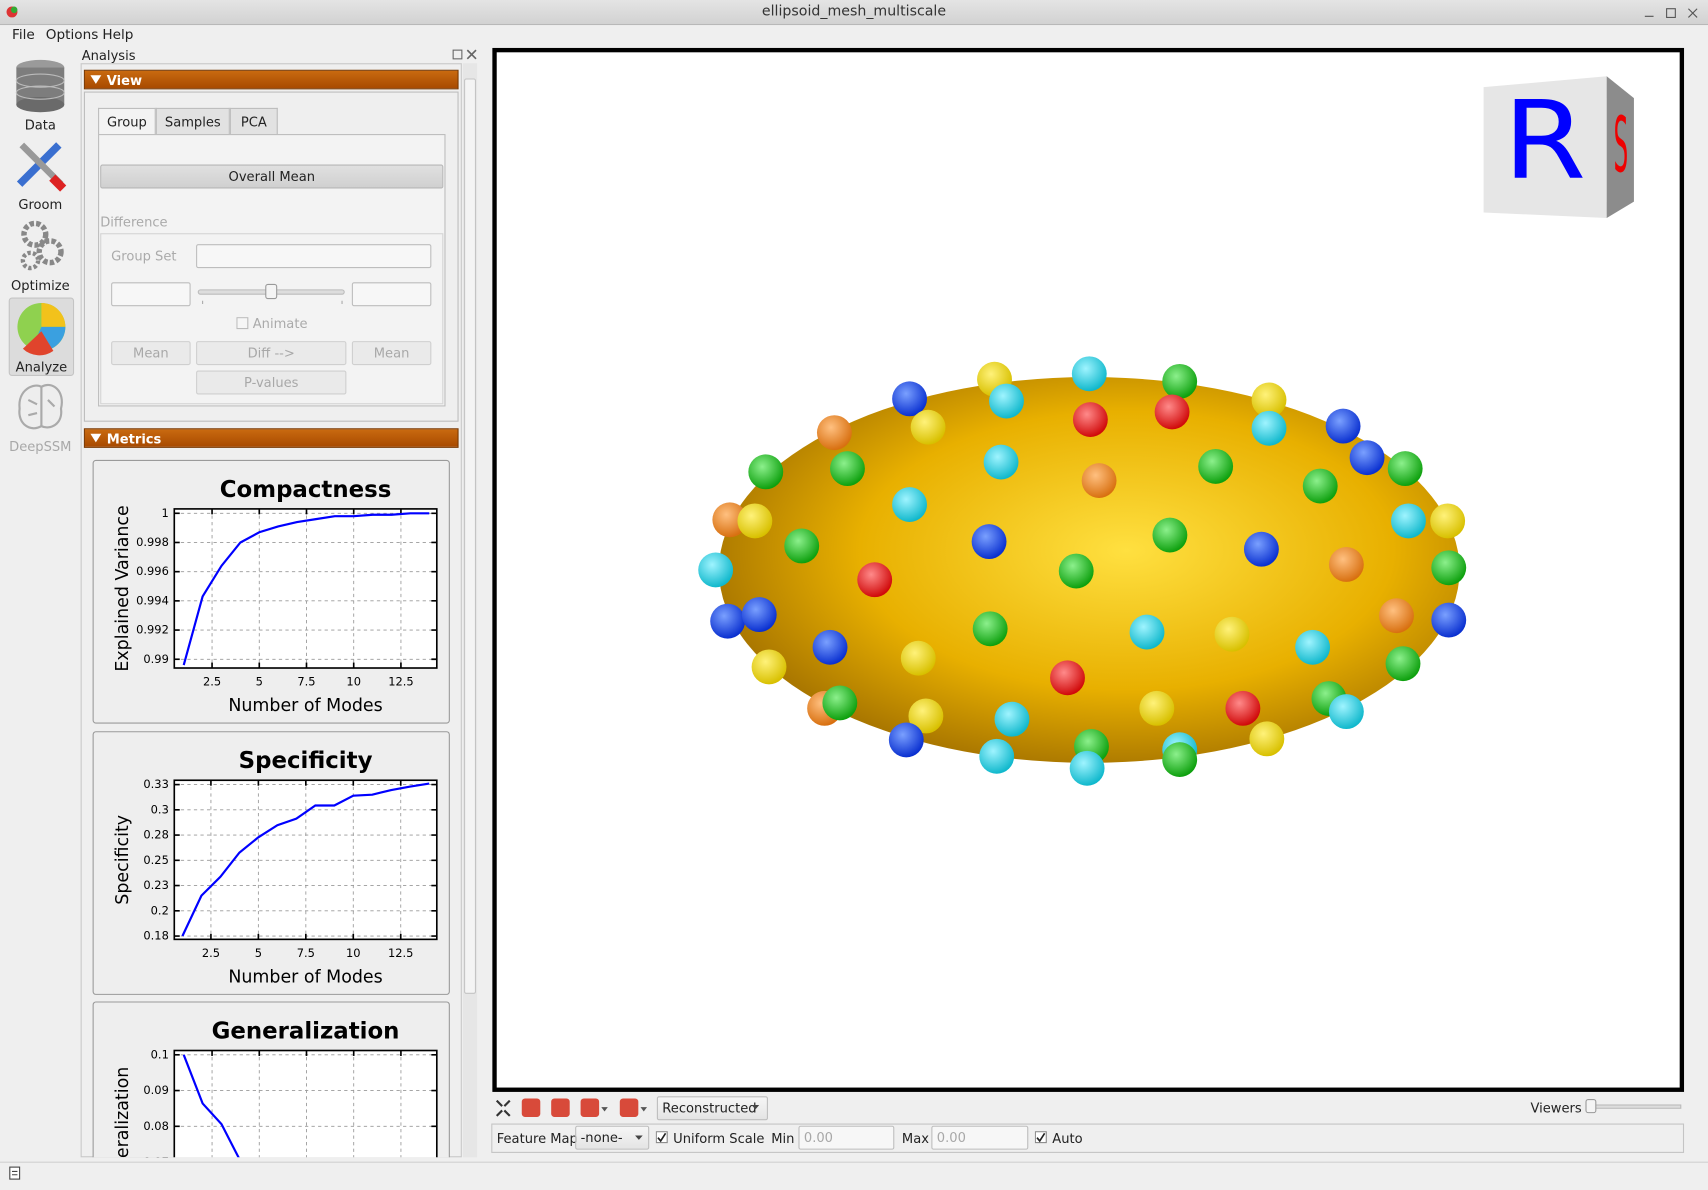  I want to click on sidebar-groom: Groom, so click(40, 174).